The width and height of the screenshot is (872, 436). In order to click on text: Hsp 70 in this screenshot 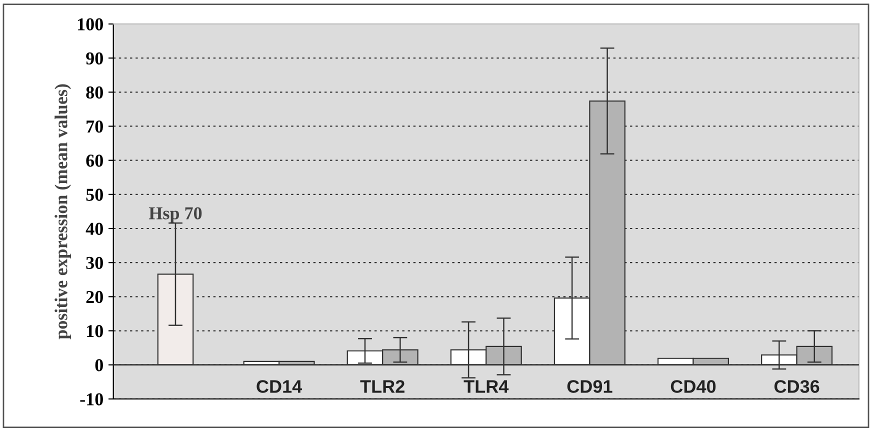, I will do `click(175, 215)`.